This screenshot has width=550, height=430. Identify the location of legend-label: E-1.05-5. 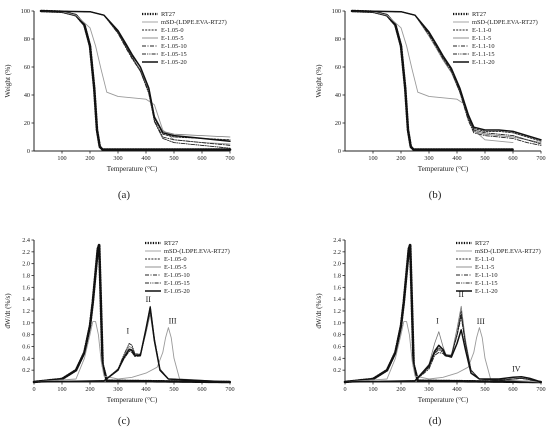
(172, 38).